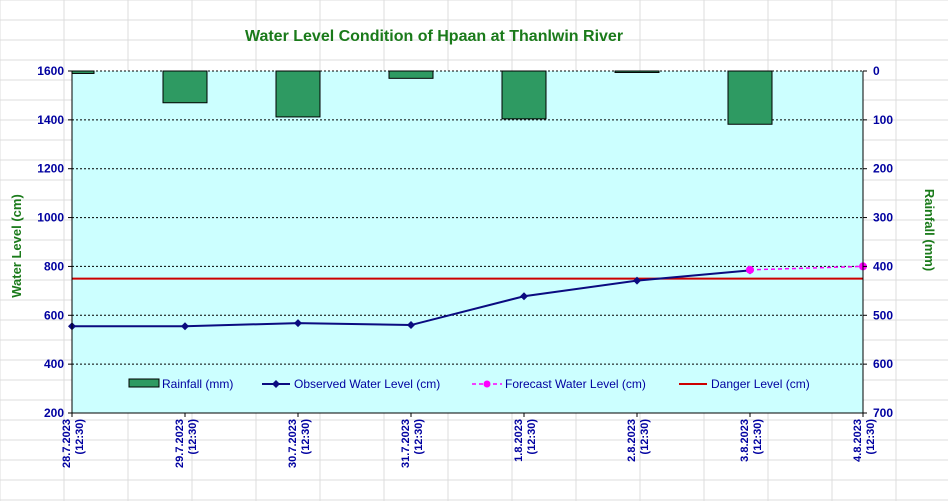 The height and width of the screenshot is (501, 948). I want to click on legend-observed-marker, so click(276, 384).